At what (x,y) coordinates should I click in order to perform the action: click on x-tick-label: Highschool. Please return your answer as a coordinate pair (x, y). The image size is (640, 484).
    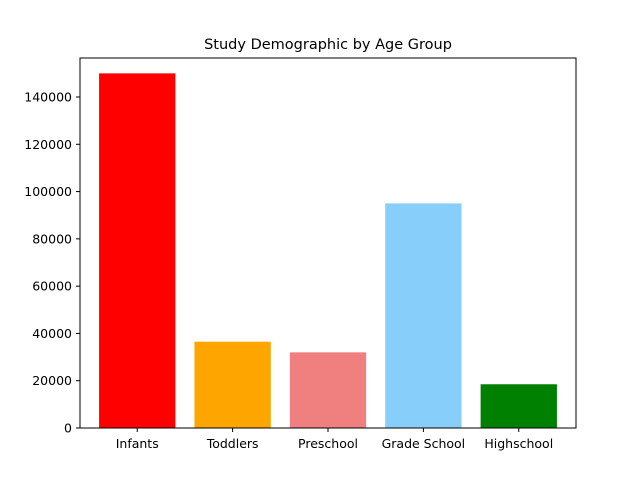
    Looking at the image, I should click on (518, 443).